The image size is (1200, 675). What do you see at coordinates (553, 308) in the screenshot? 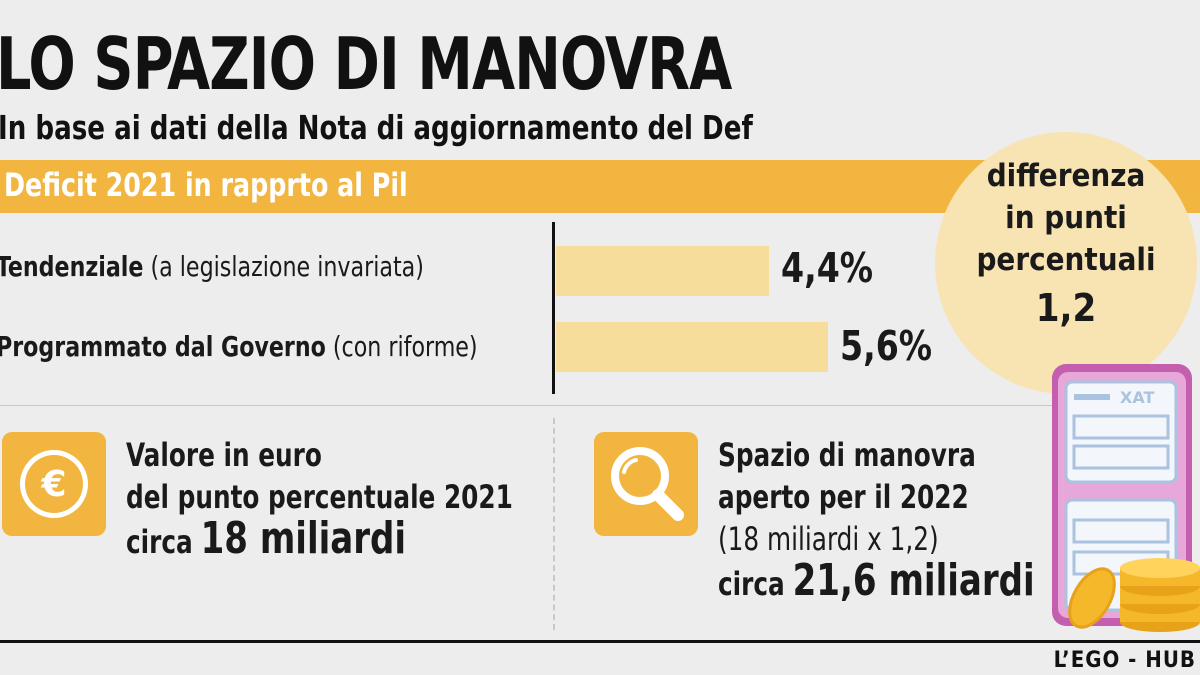
I see `chart-axis` at bounding box center [553, 308].